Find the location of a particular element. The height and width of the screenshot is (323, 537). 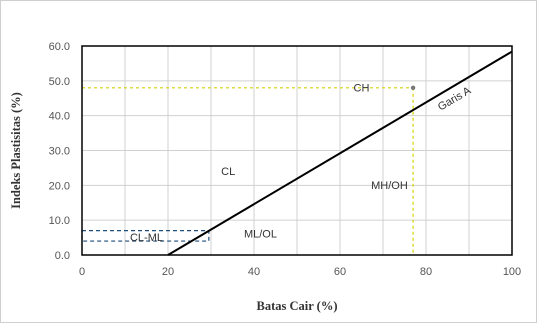

y-tick-label: 40.0 is located at coordinates (59, 117).